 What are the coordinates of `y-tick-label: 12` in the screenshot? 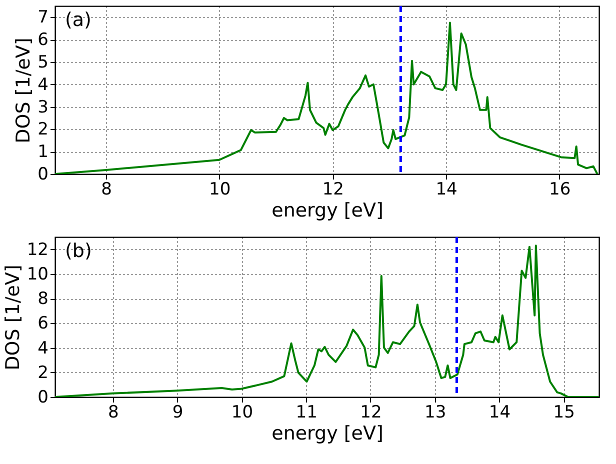 It's located at (37, 250).